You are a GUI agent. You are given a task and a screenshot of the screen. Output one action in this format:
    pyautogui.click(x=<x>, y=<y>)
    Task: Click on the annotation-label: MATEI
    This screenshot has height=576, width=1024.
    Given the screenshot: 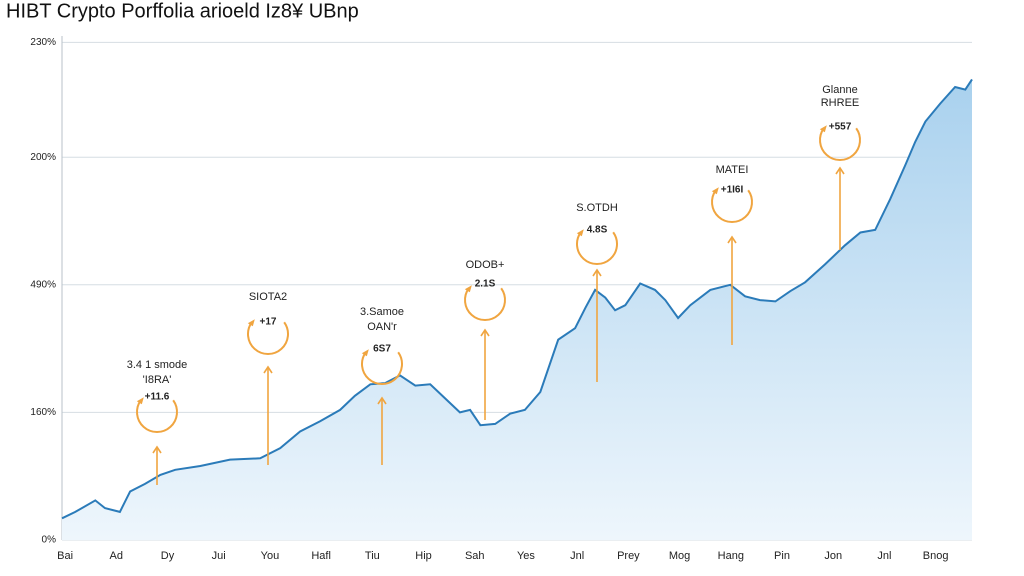 What is the action you would take?
    pyautogui.click(x=732, y=170)
    